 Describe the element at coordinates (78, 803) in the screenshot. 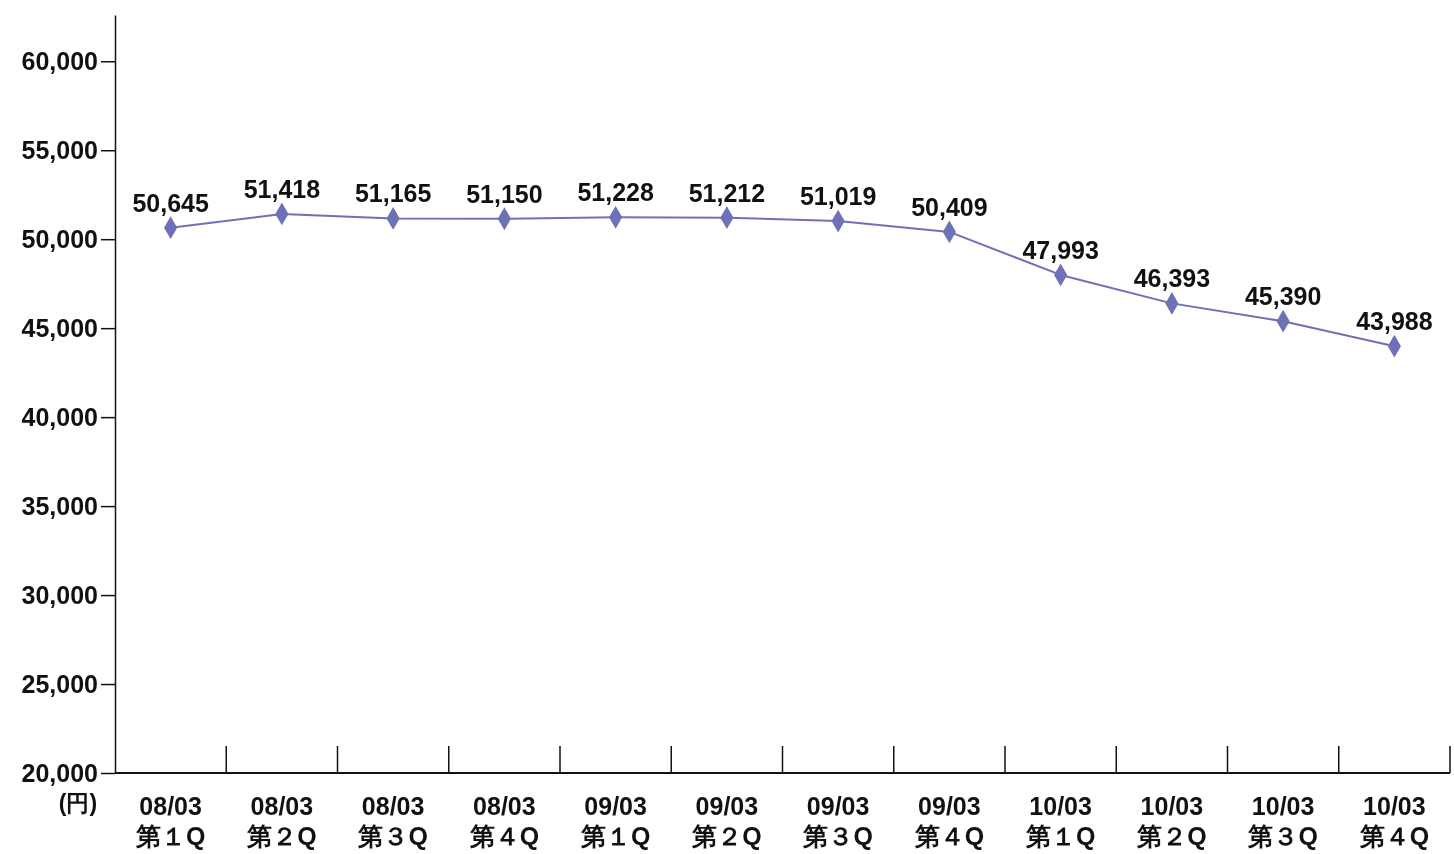

I see `y-axis-title: (円)` at that location.